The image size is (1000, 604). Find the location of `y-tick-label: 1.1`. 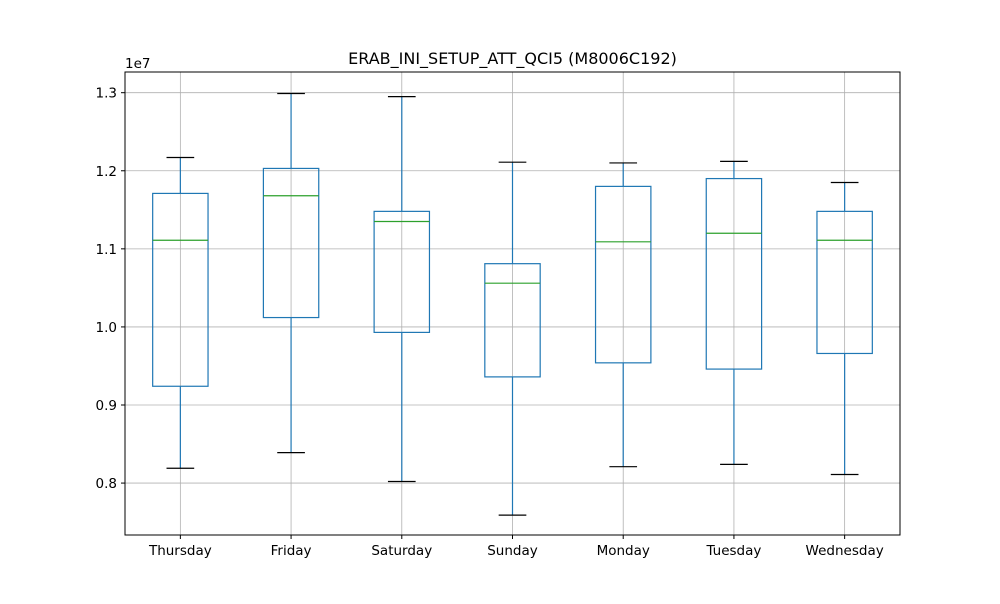

y-tick-label: 1.1 is located at coordinates (106, 250).